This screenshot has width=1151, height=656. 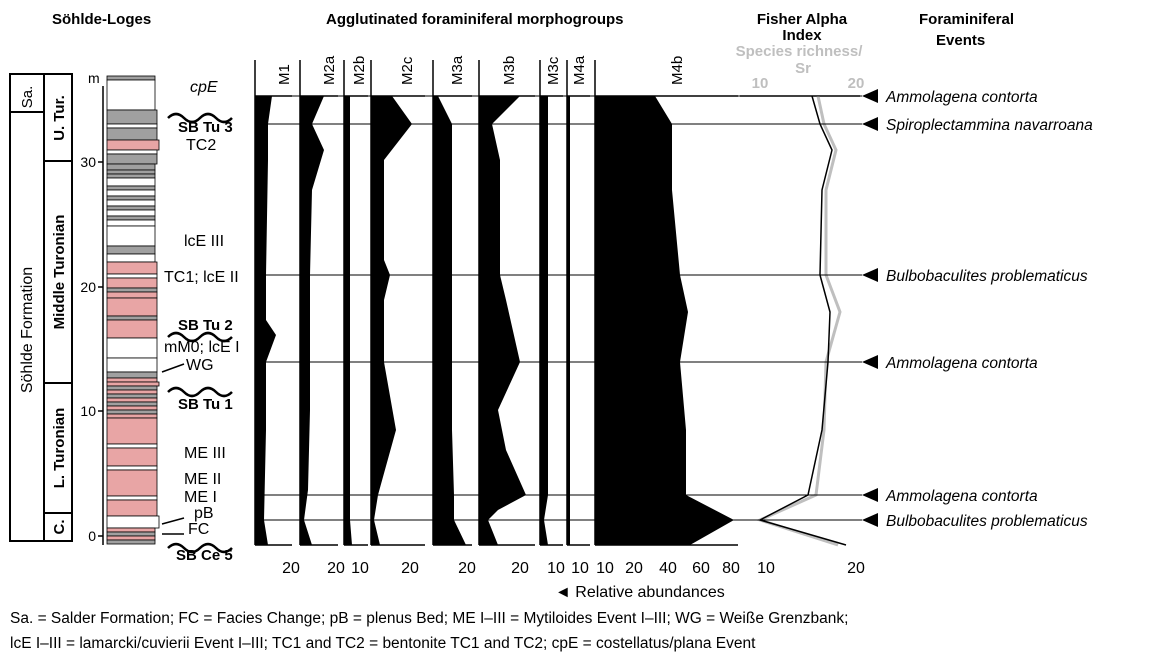 What do you see at coordinates (509, 70) in the screenshot?
I see `m3b-label: M3b` at bounding box center [509, 70].